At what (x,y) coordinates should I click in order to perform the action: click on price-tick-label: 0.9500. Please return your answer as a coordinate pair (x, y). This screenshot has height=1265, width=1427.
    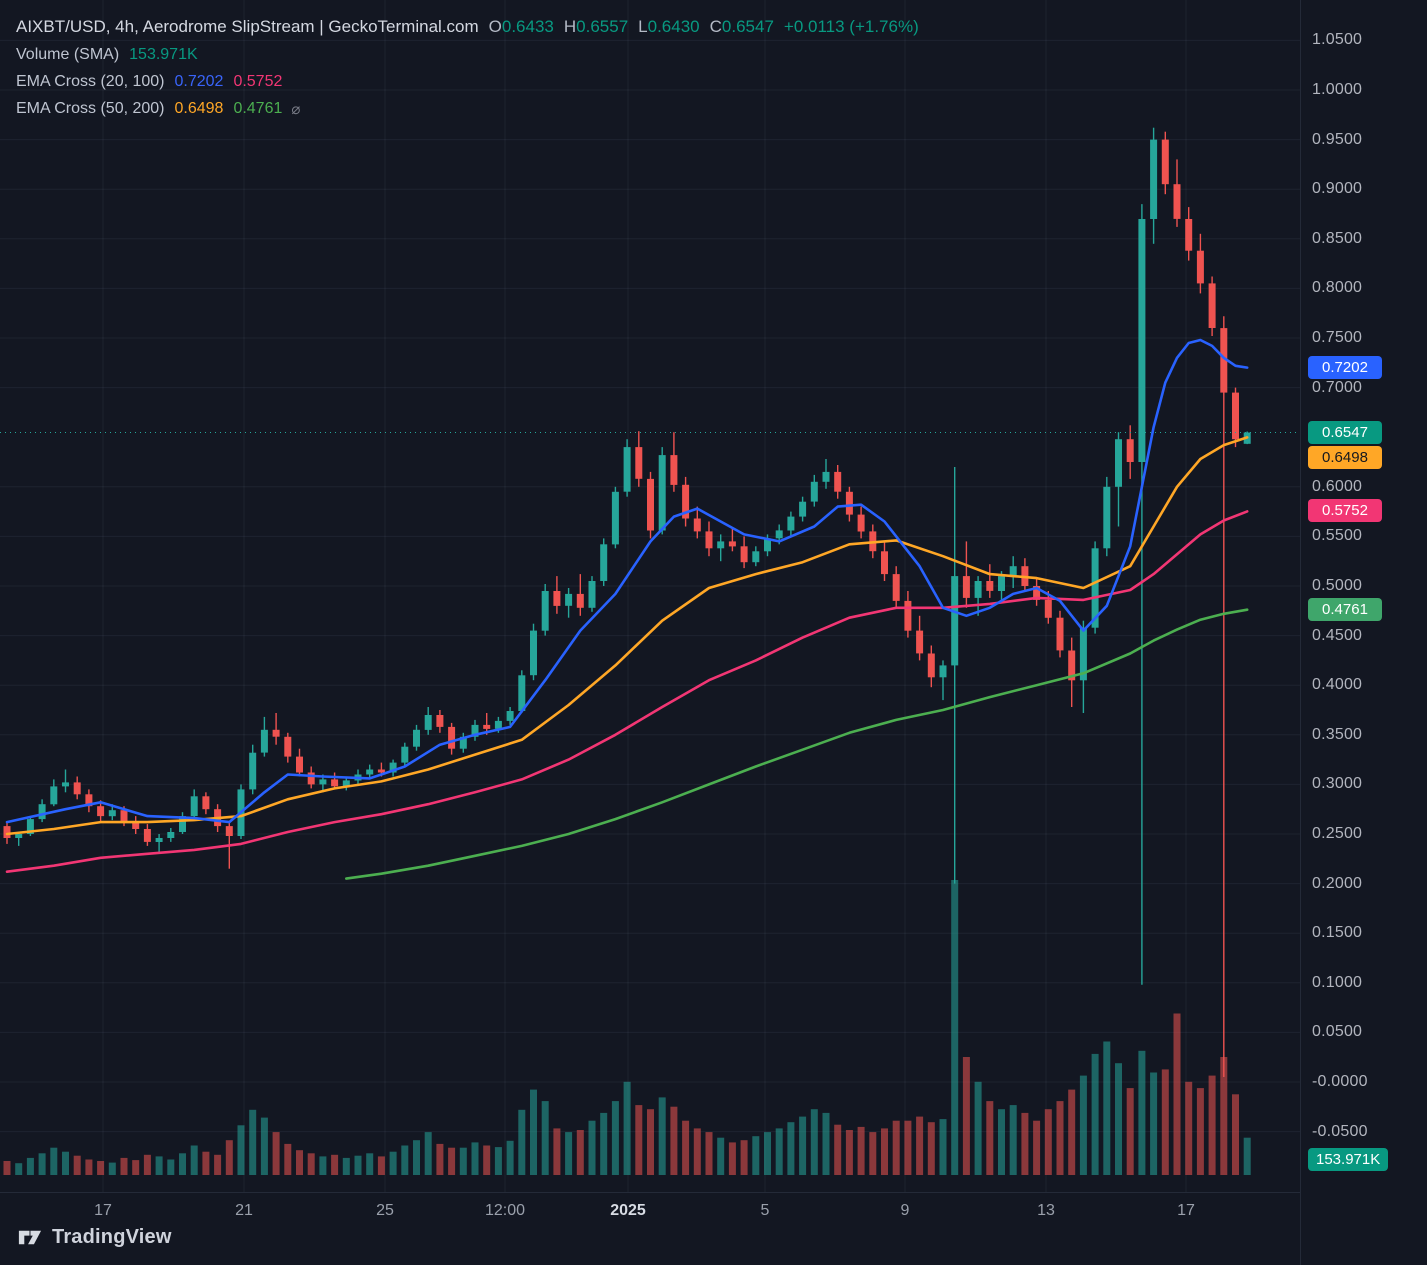
    Looking at the image, I should click on (1337, 139).